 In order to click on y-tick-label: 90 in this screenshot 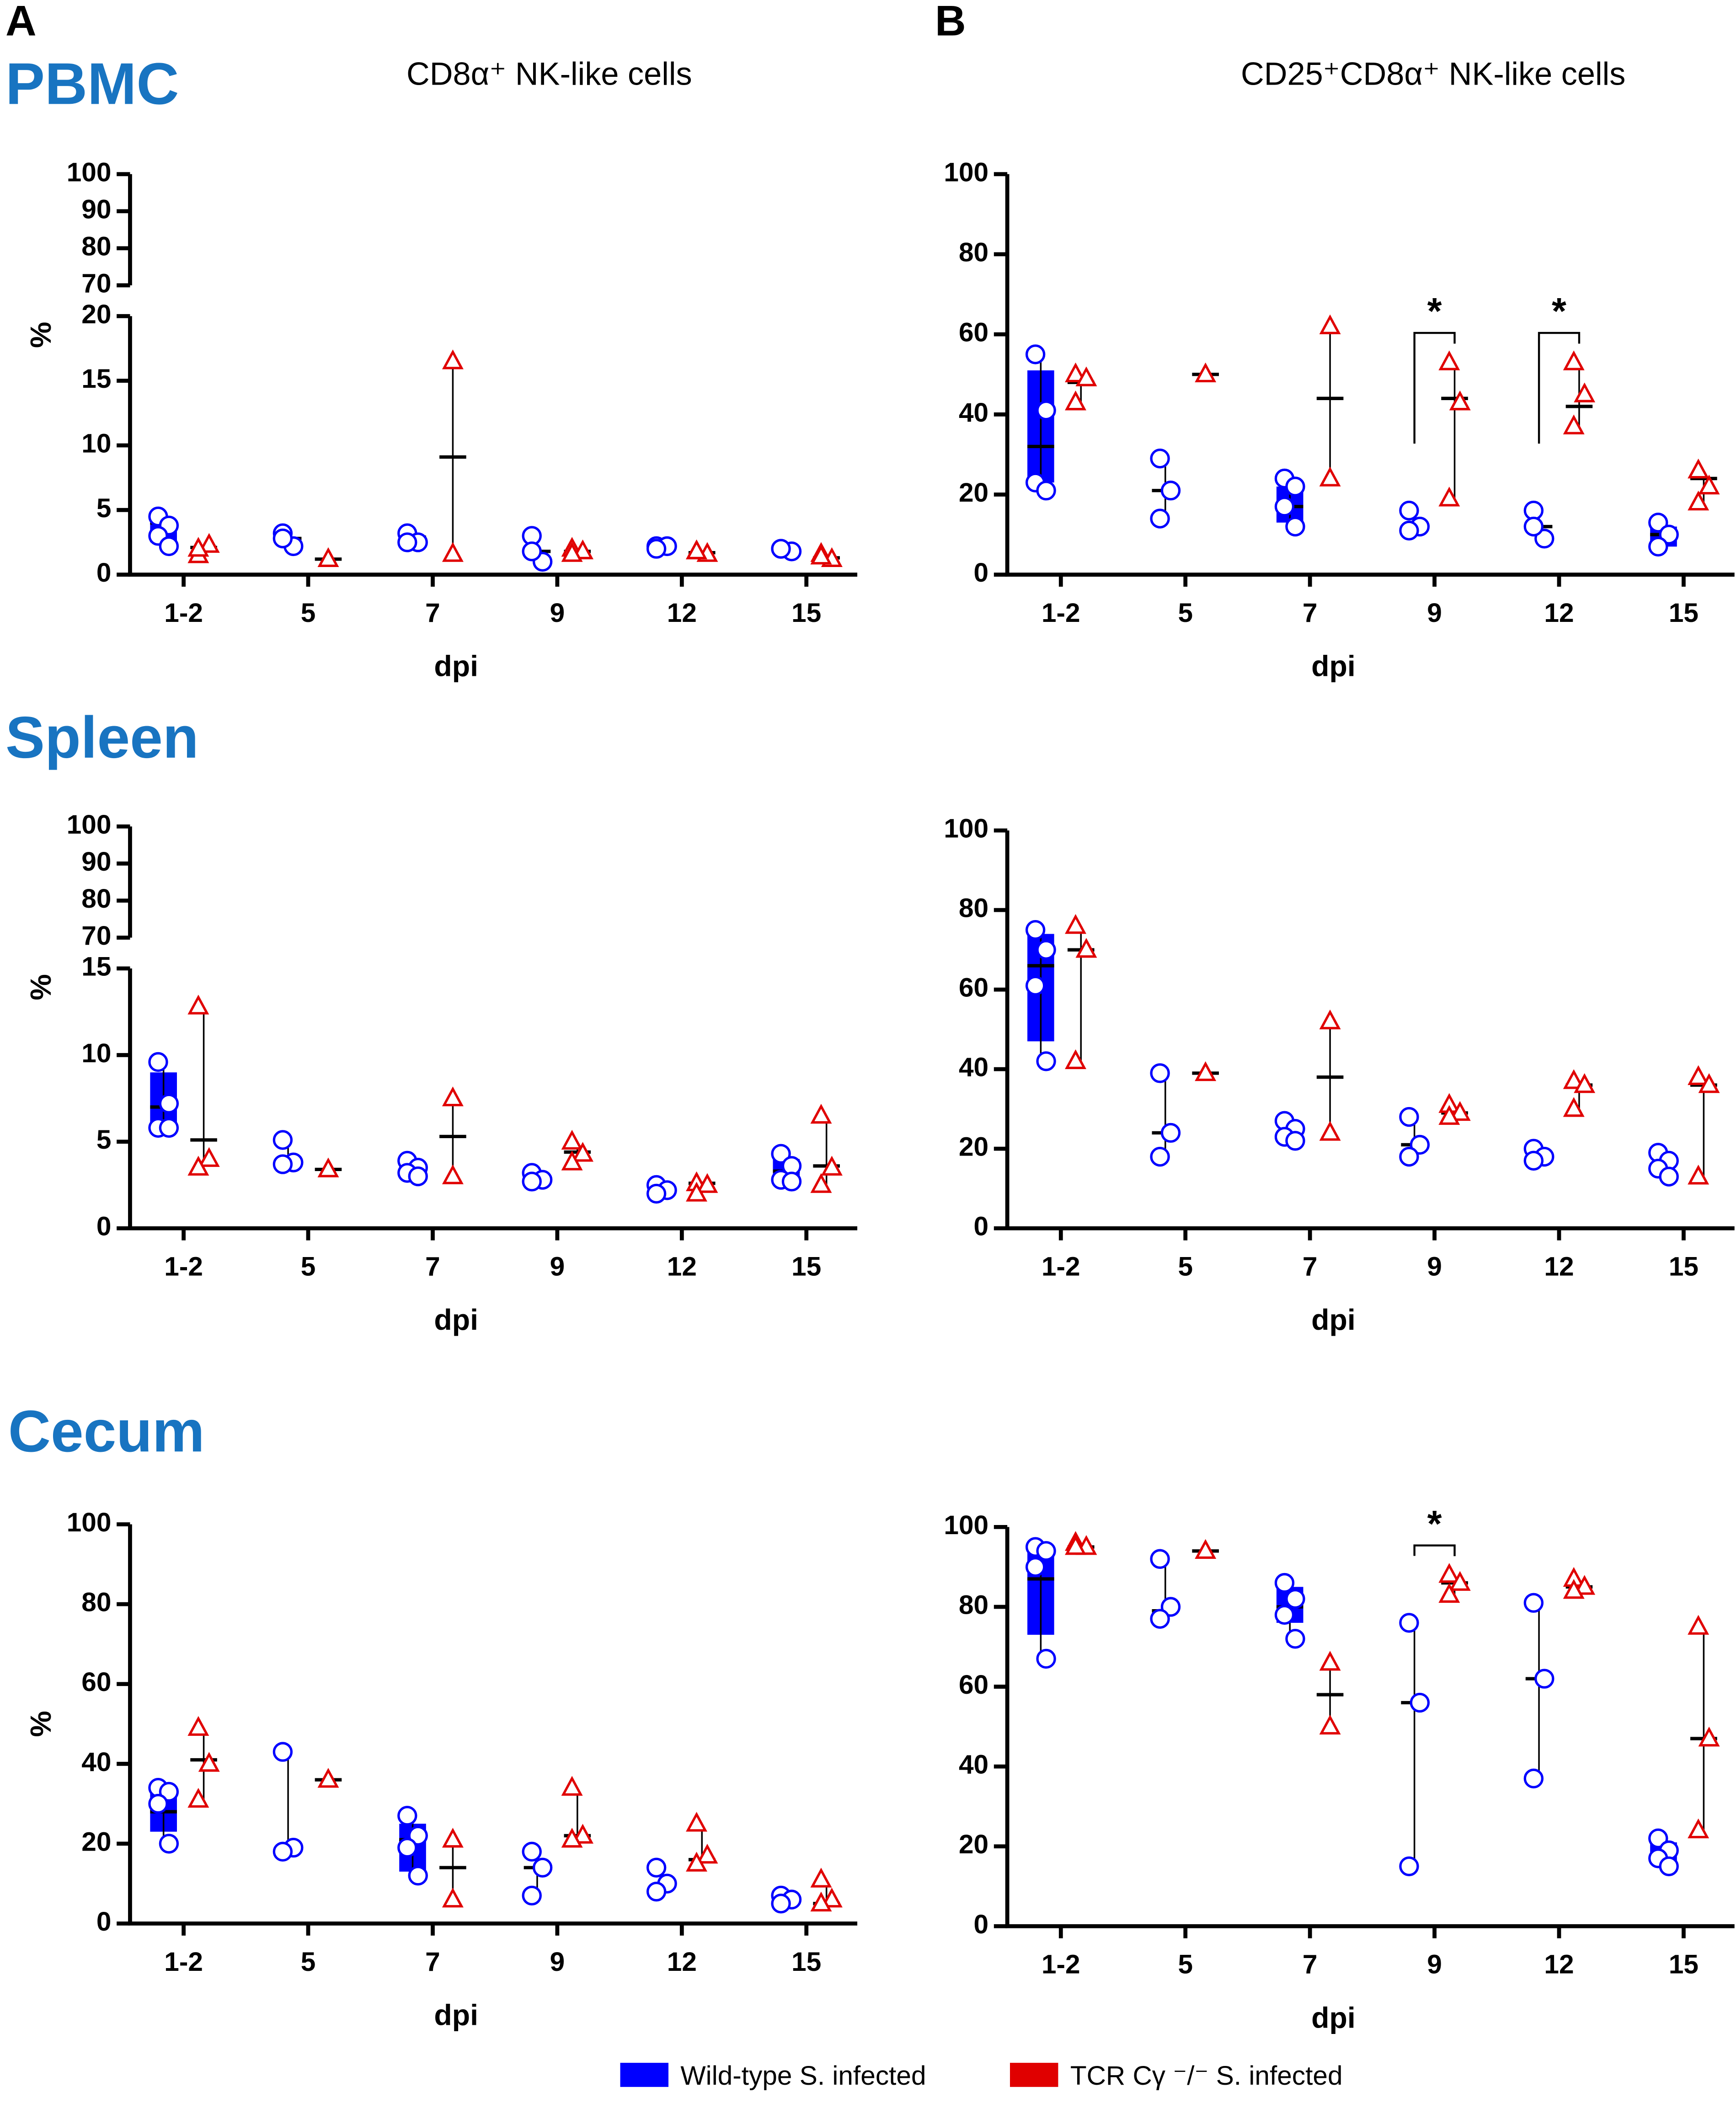, I will do `click(96, 209)`.